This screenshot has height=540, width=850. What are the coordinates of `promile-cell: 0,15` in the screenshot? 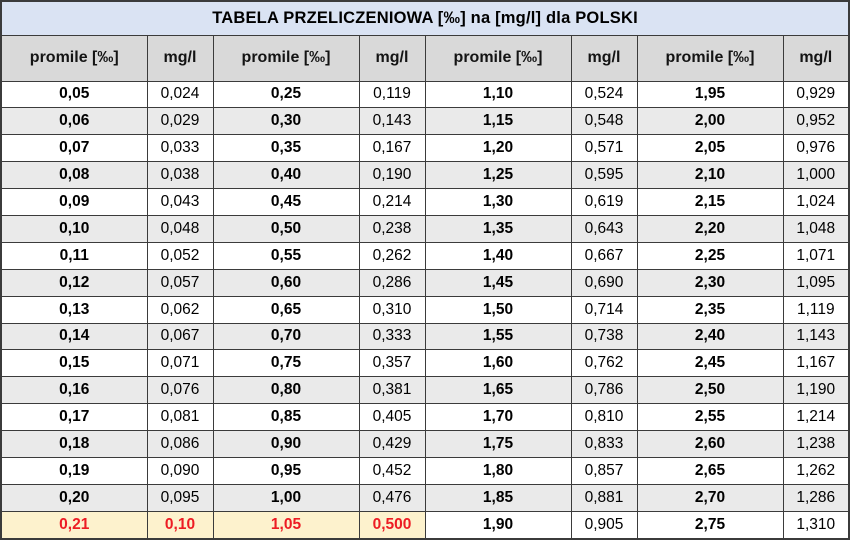 It's located at (74, 363).